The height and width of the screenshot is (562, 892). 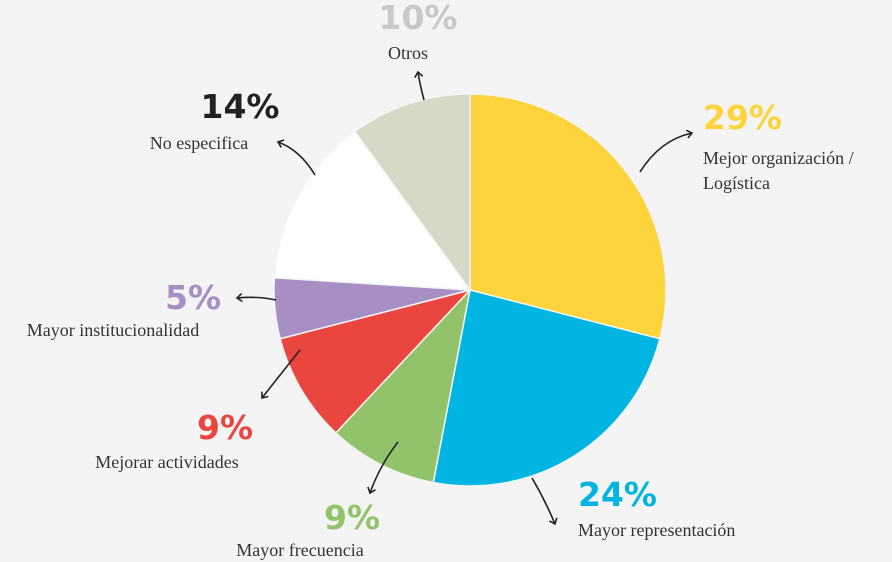 I want to click on category-label: Mayor representación, so click(x=657, y=530).